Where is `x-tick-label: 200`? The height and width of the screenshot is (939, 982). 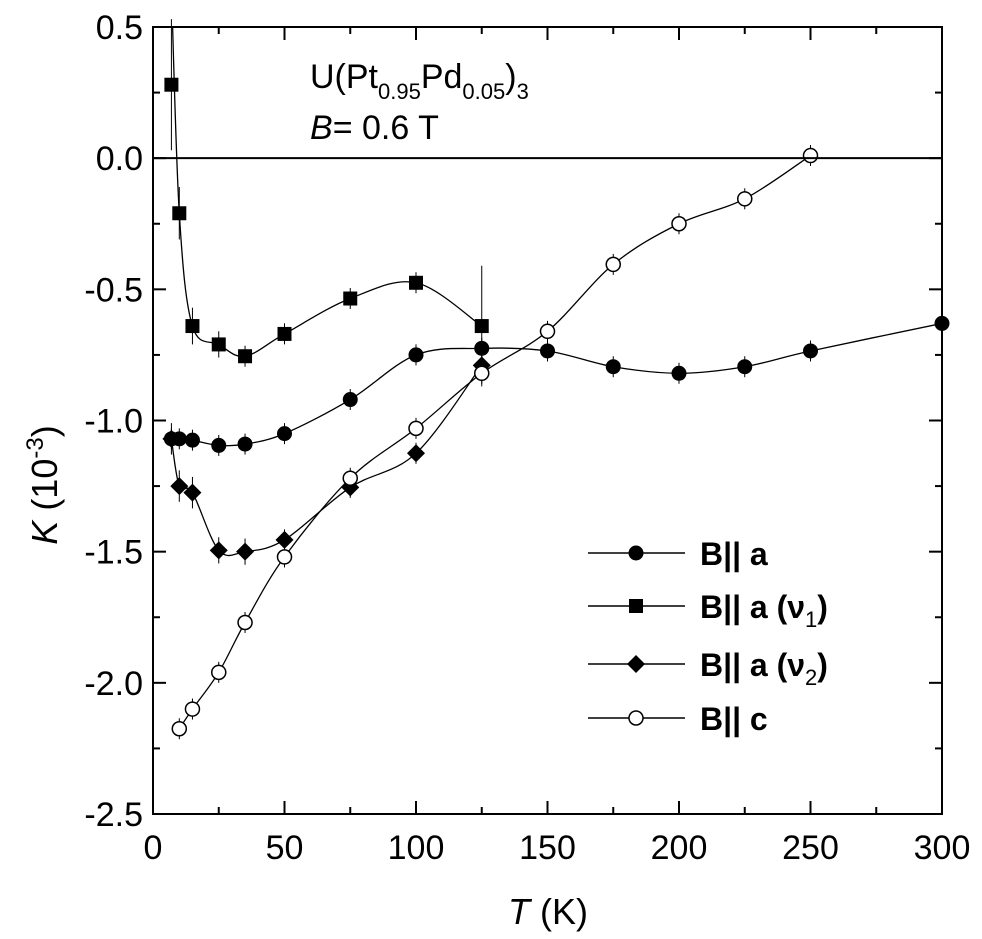 x-tick-label: 200 is located at coordinates (679, 848).